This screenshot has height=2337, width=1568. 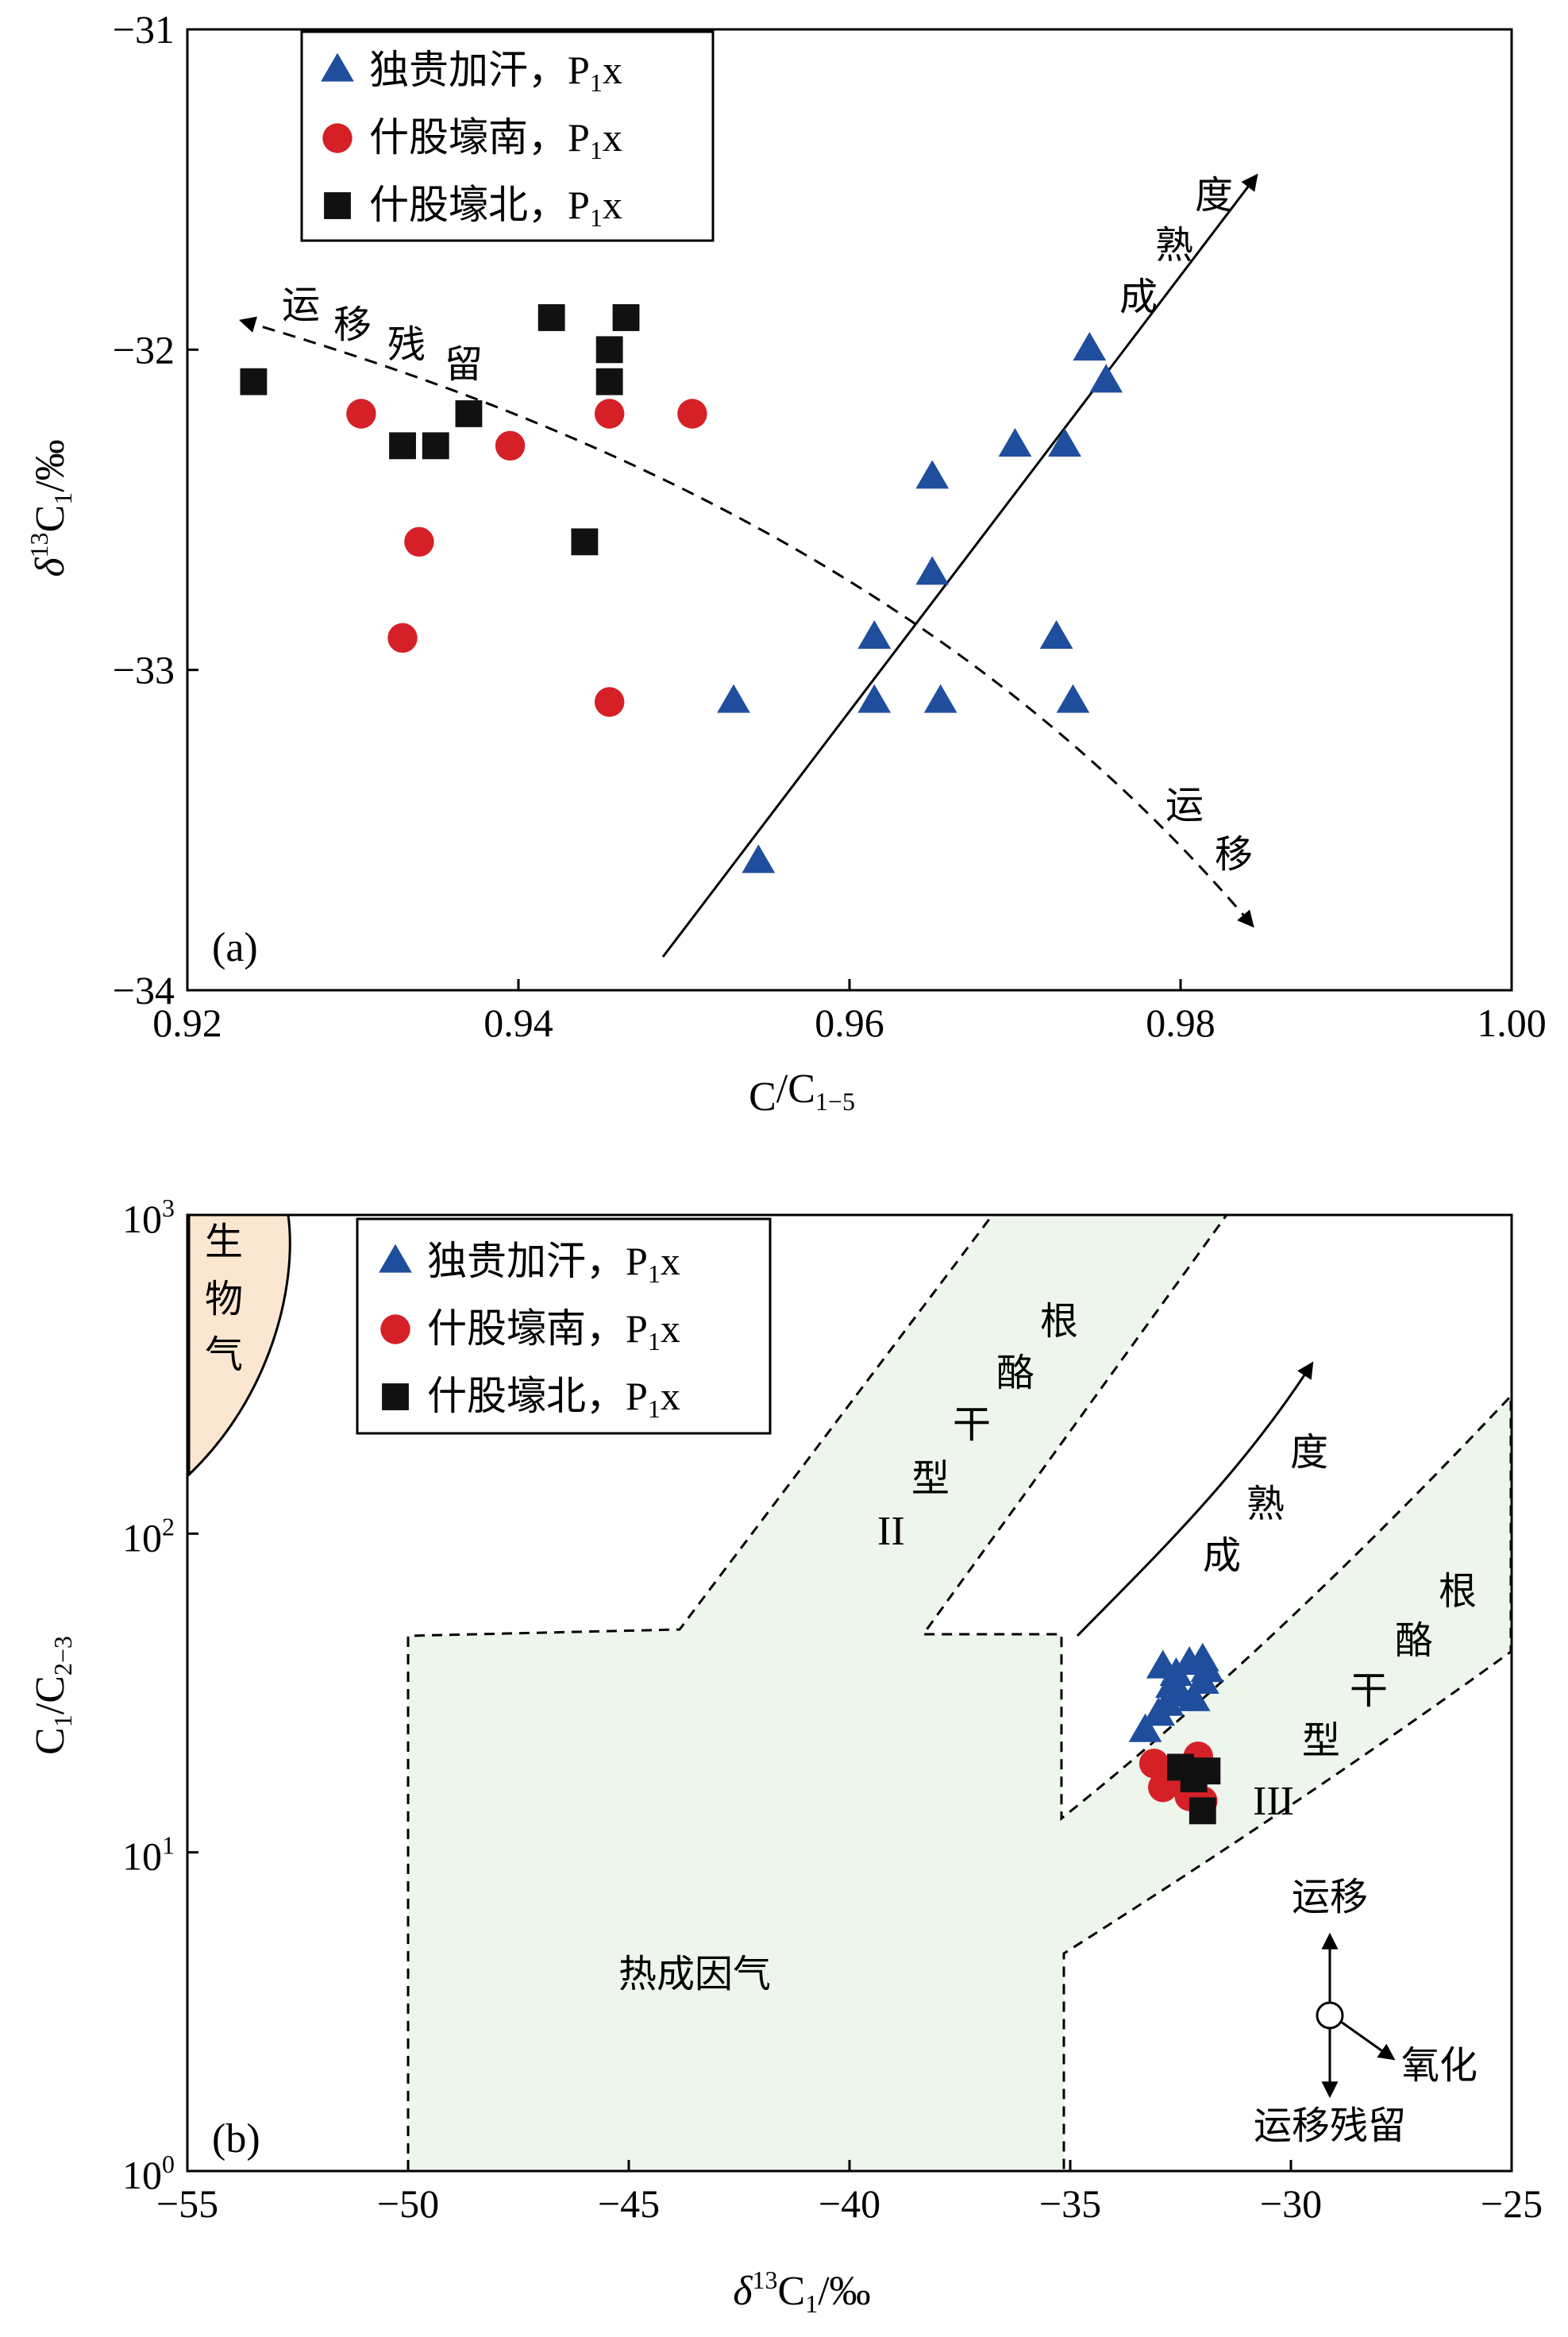 What do you see at coordinates (144, 670) in the screenshot?
I see `y-tick-label: −33` at bounding box center [144, 670].